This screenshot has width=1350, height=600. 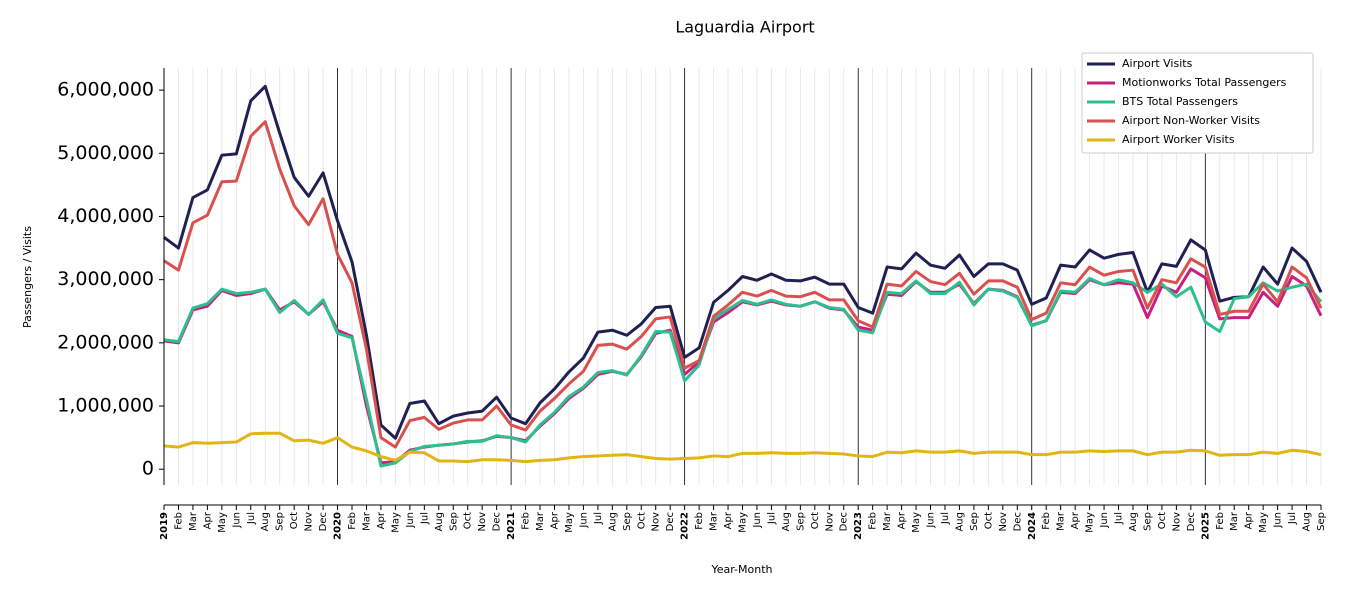 I want to click on y-tick-label: 2,000,000, so click(x=105, y=342).